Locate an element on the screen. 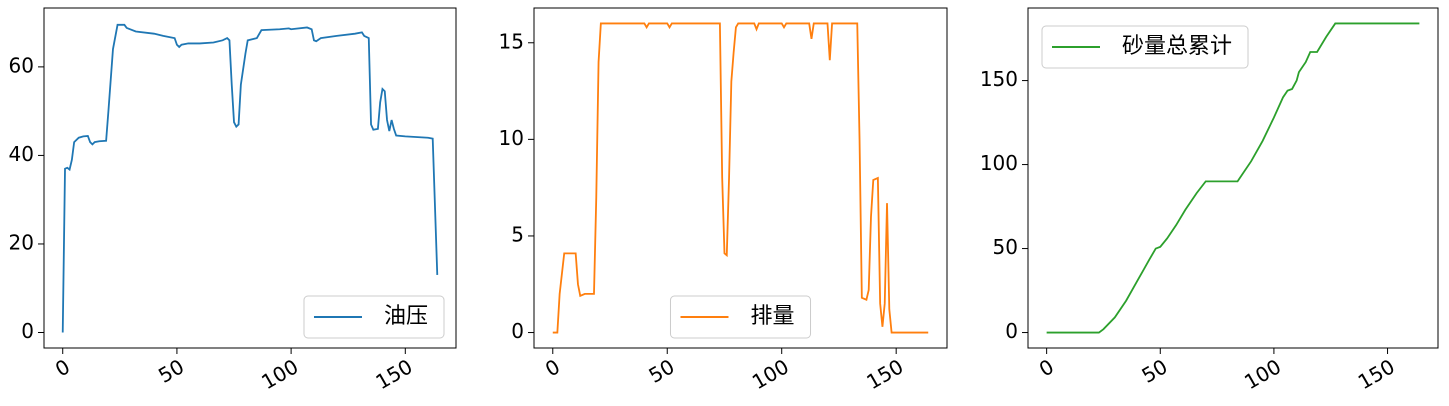 The height and width of the screenshot is (406, 1449). legend-label: 排量 is located at coordinates (772, 316).